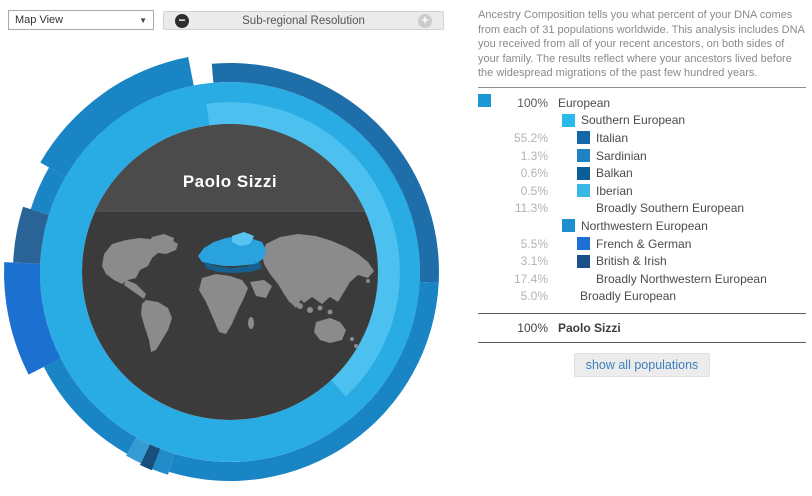  I want to click on button-row: show all populations, so click(642, 365).